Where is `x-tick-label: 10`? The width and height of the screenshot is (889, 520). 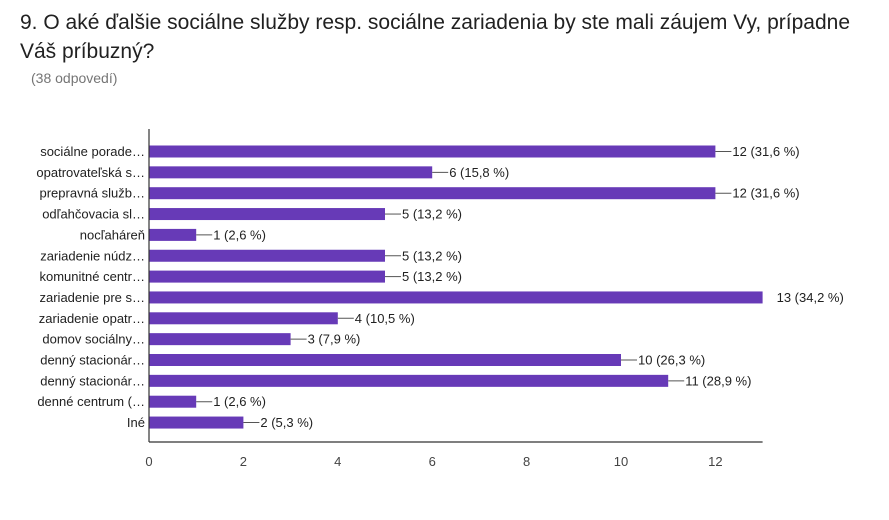 x-tick-label: 10 is located at coordinates (621, 461).